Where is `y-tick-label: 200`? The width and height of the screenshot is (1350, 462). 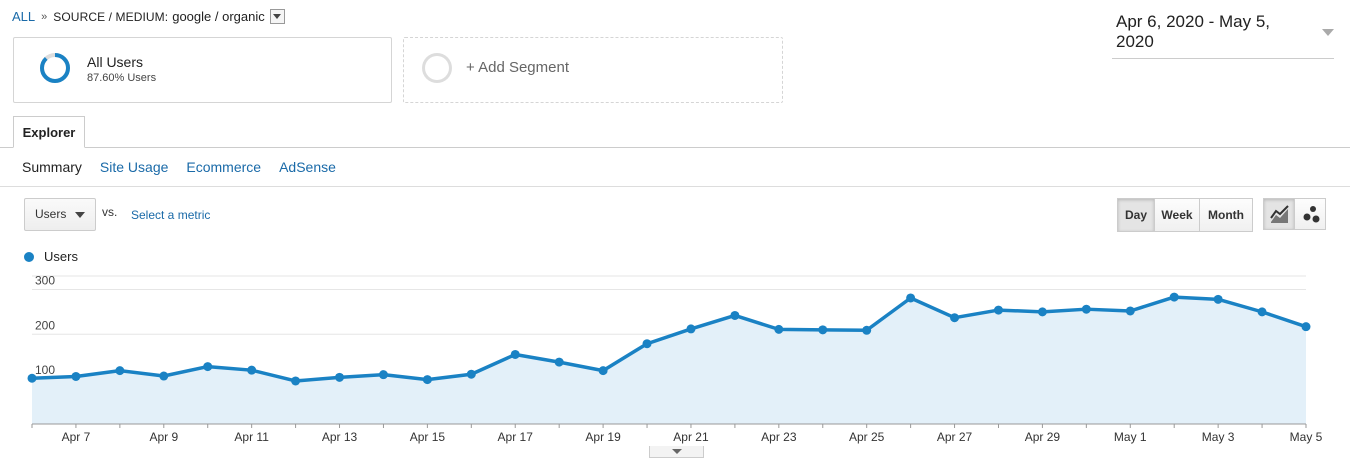 y-tick-label: 200 is located at coordinates (45, 325).